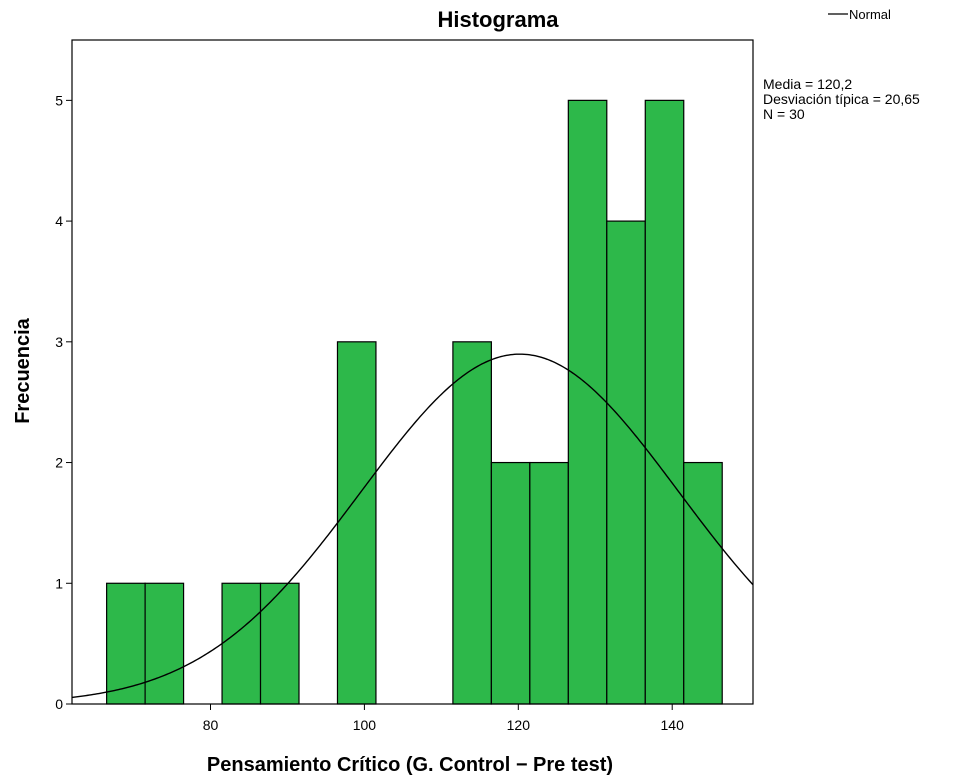  I want to click on x-axis-ticks: 80 100 120 140, so click(443, 718).